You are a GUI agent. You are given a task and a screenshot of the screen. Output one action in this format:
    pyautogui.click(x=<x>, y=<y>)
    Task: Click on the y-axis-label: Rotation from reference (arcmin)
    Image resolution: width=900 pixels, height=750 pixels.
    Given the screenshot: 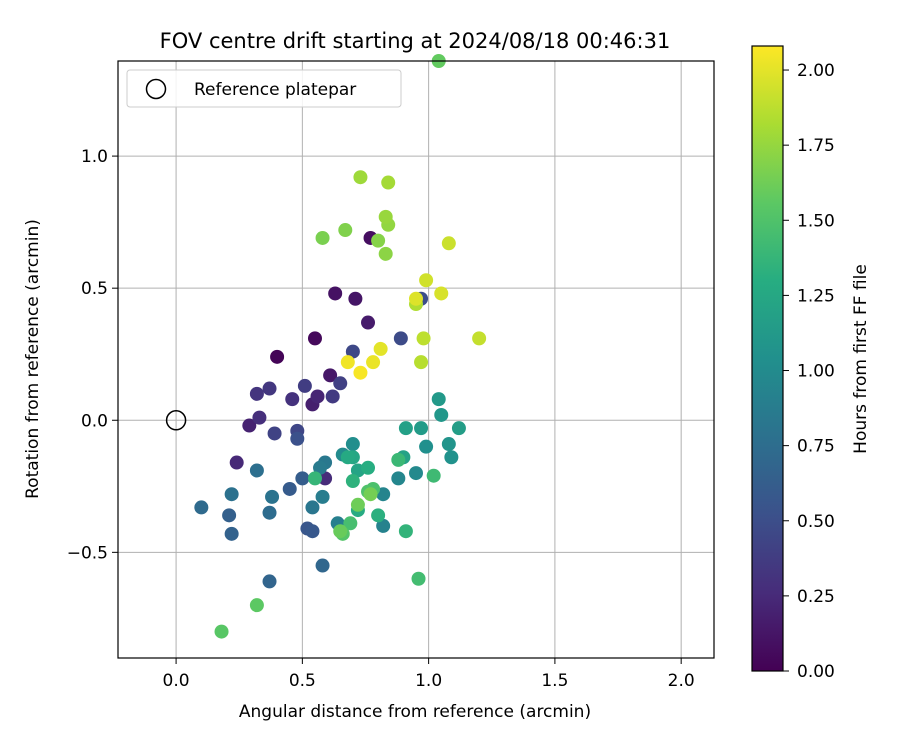 What is the action you would take?
    pyautogui.click(x=33, y=359)
    